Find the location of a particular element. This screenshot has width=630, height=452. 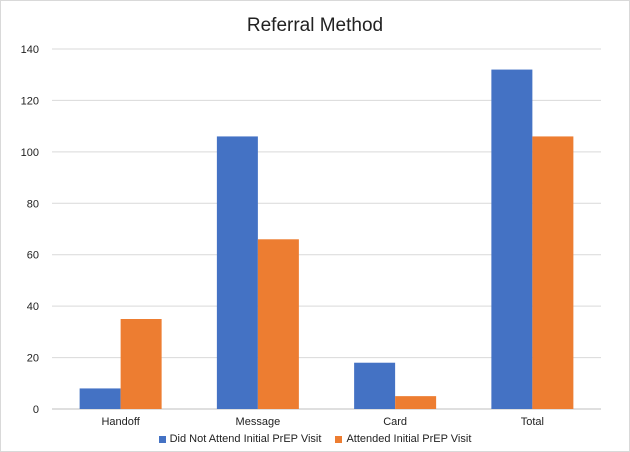

y-tick-label: 140 is located at coordinates (30, 50).